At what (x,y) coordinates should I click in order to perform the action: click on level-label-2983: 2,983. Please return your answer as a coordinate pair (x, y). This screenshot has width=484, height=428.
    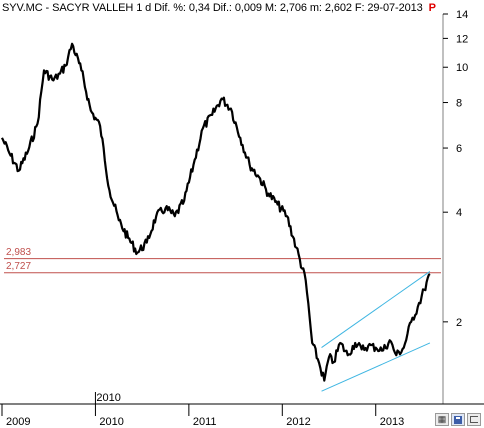
    Looking at the image, I should click on (19, 252).